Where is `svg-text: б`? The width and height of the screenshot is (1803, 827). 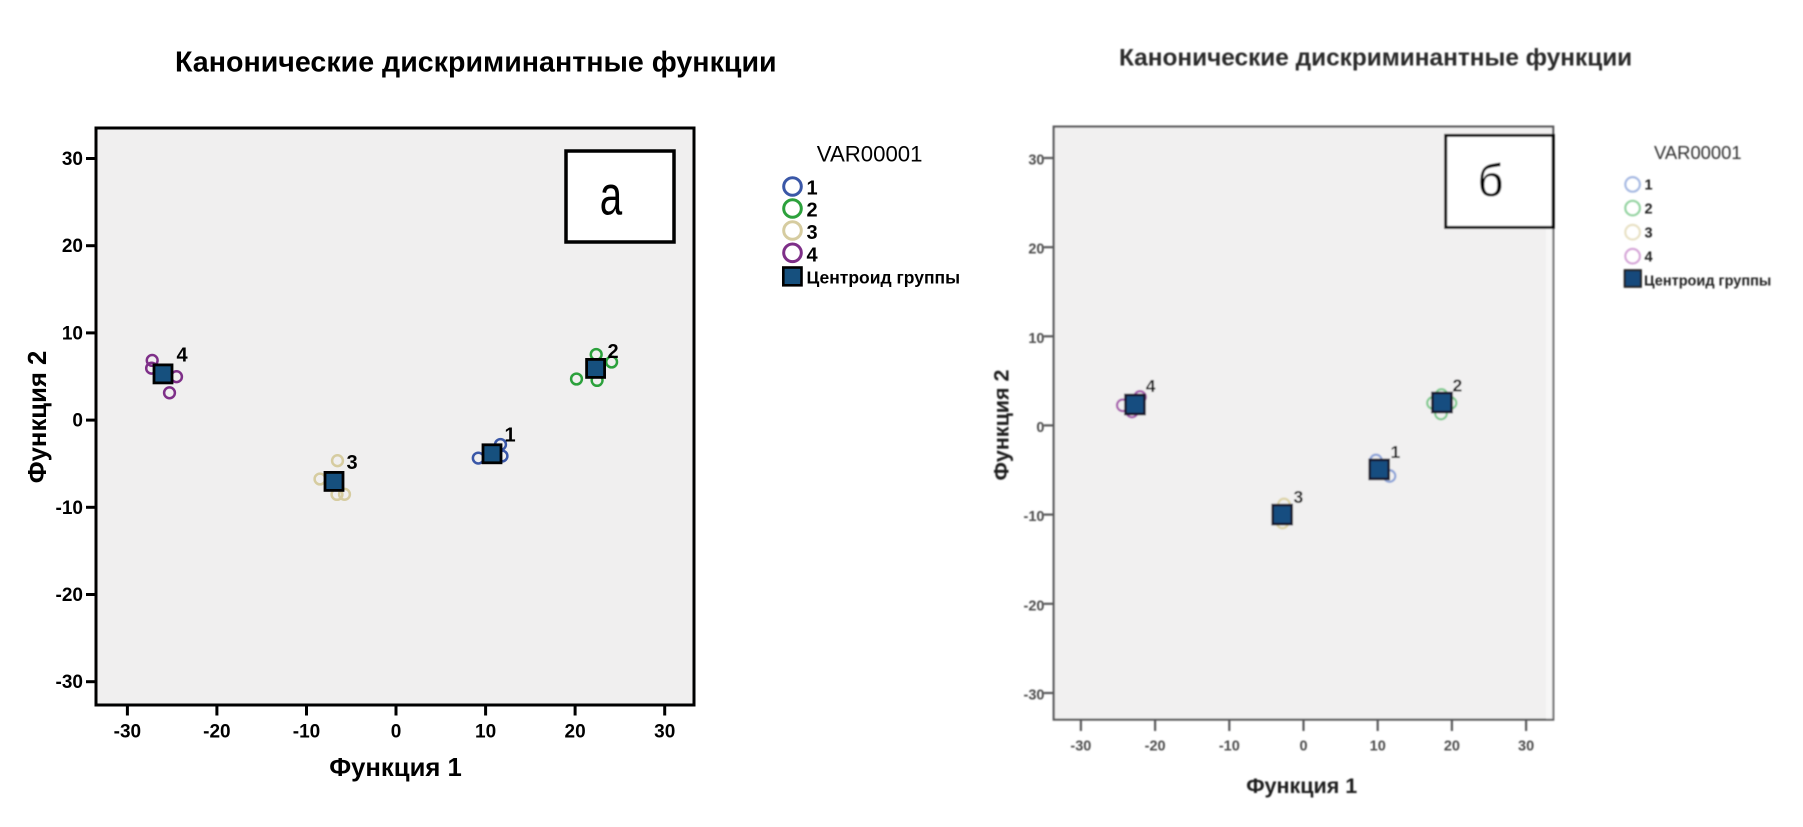
svg-text: б is located at coordinates (1491, 180).